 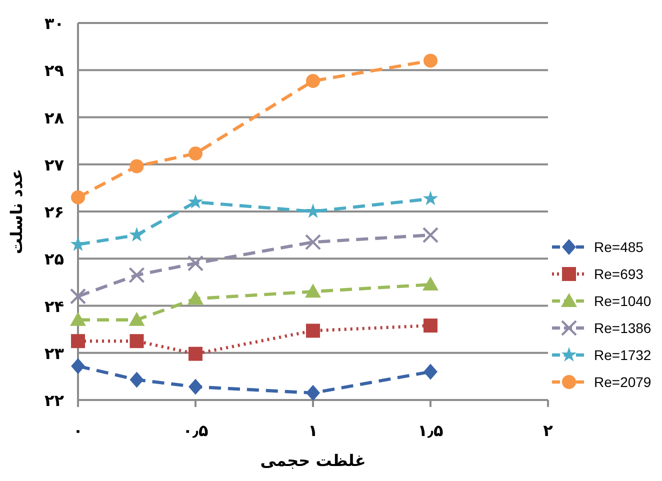 What do you see at coordinates (623, 328) in the screenshot?
I see `legend-label: Re=1386` at bounding box center [623, 328].